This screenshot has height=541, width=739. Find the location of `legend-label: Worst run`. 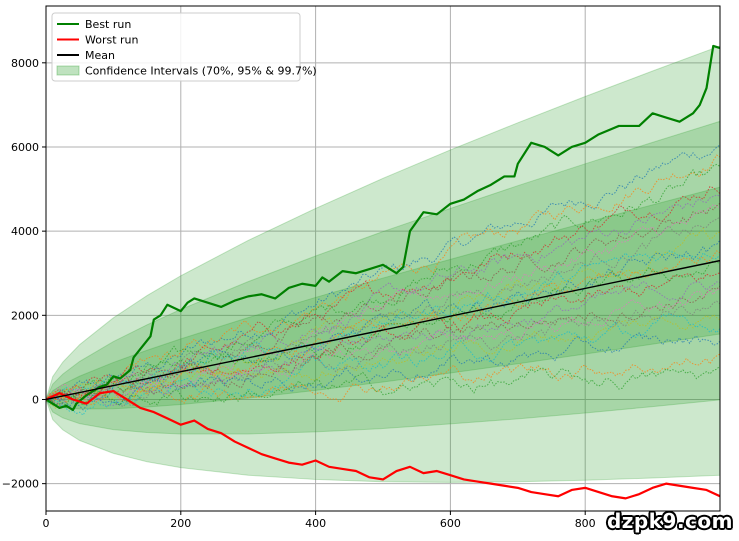

legend-label: Worst run is located at coordinates (112, 40).